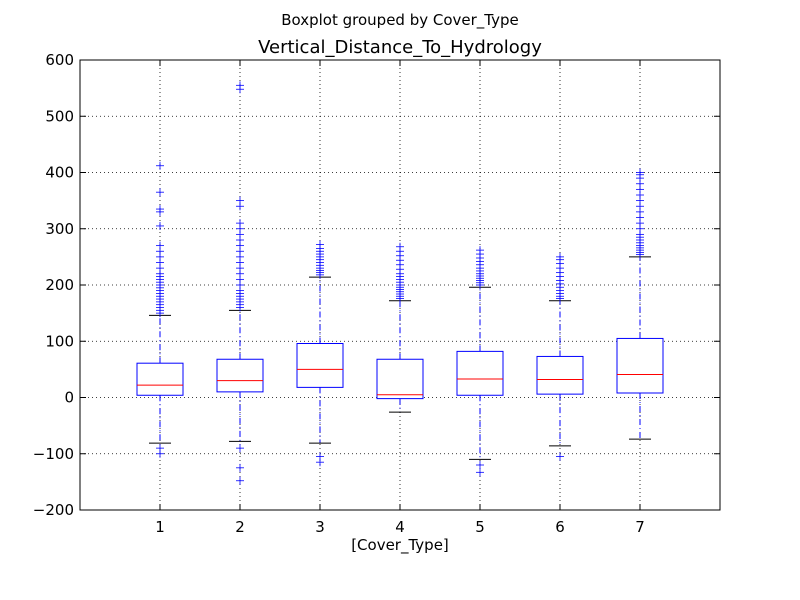 The width and height of the screenshot is (800, 600). I want to click on y-tick-label: −100, so click(53, 454).